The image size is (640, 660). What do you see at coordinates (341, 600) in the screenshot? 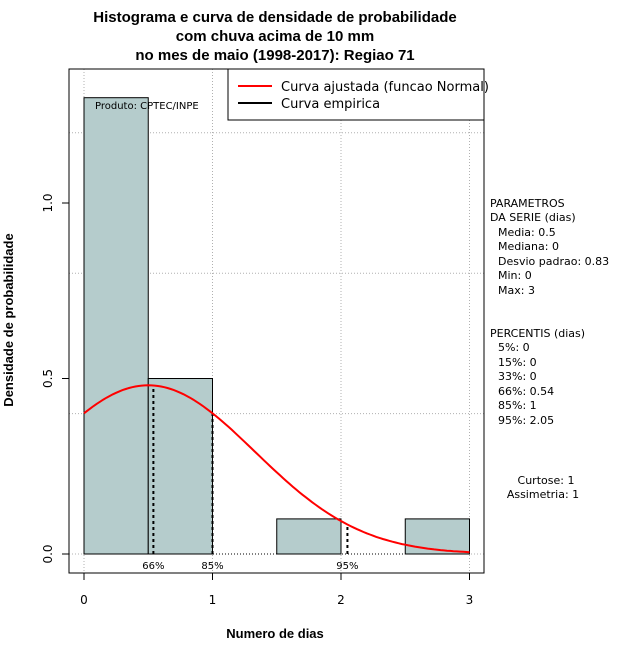
I see `x-tick-label: 2` at bounding box center [341, 600].